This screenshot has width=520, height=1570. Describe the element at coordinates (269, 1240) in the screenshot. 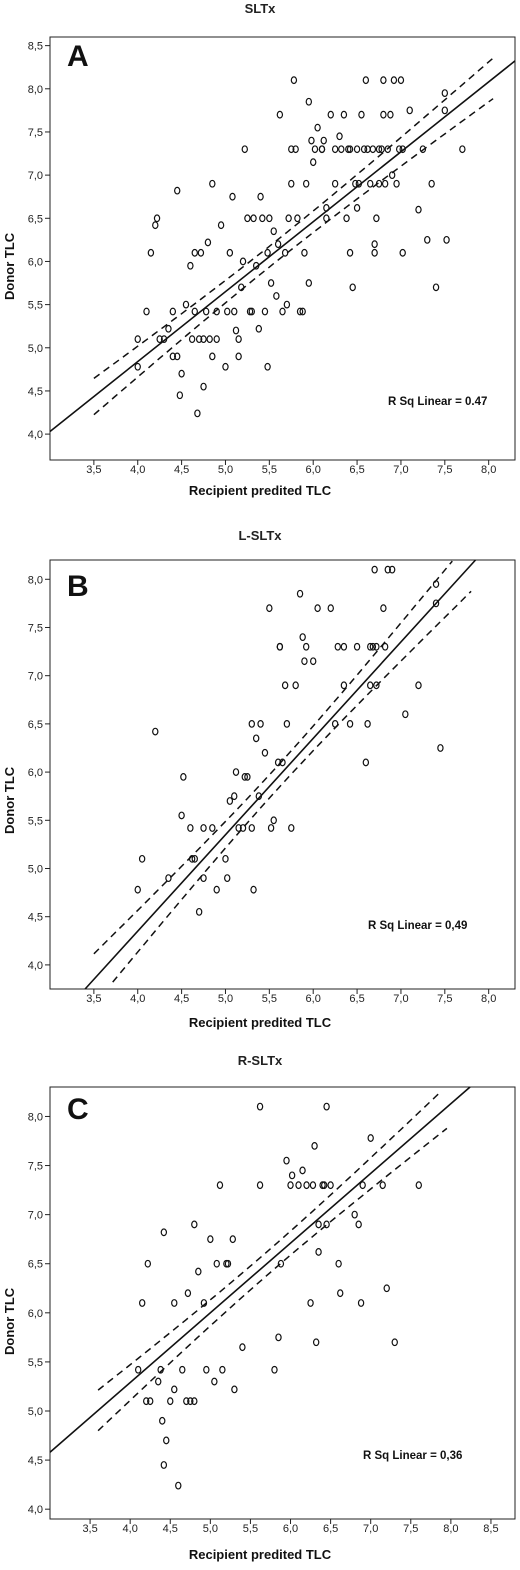

I see `ci-upper-band` at that location.